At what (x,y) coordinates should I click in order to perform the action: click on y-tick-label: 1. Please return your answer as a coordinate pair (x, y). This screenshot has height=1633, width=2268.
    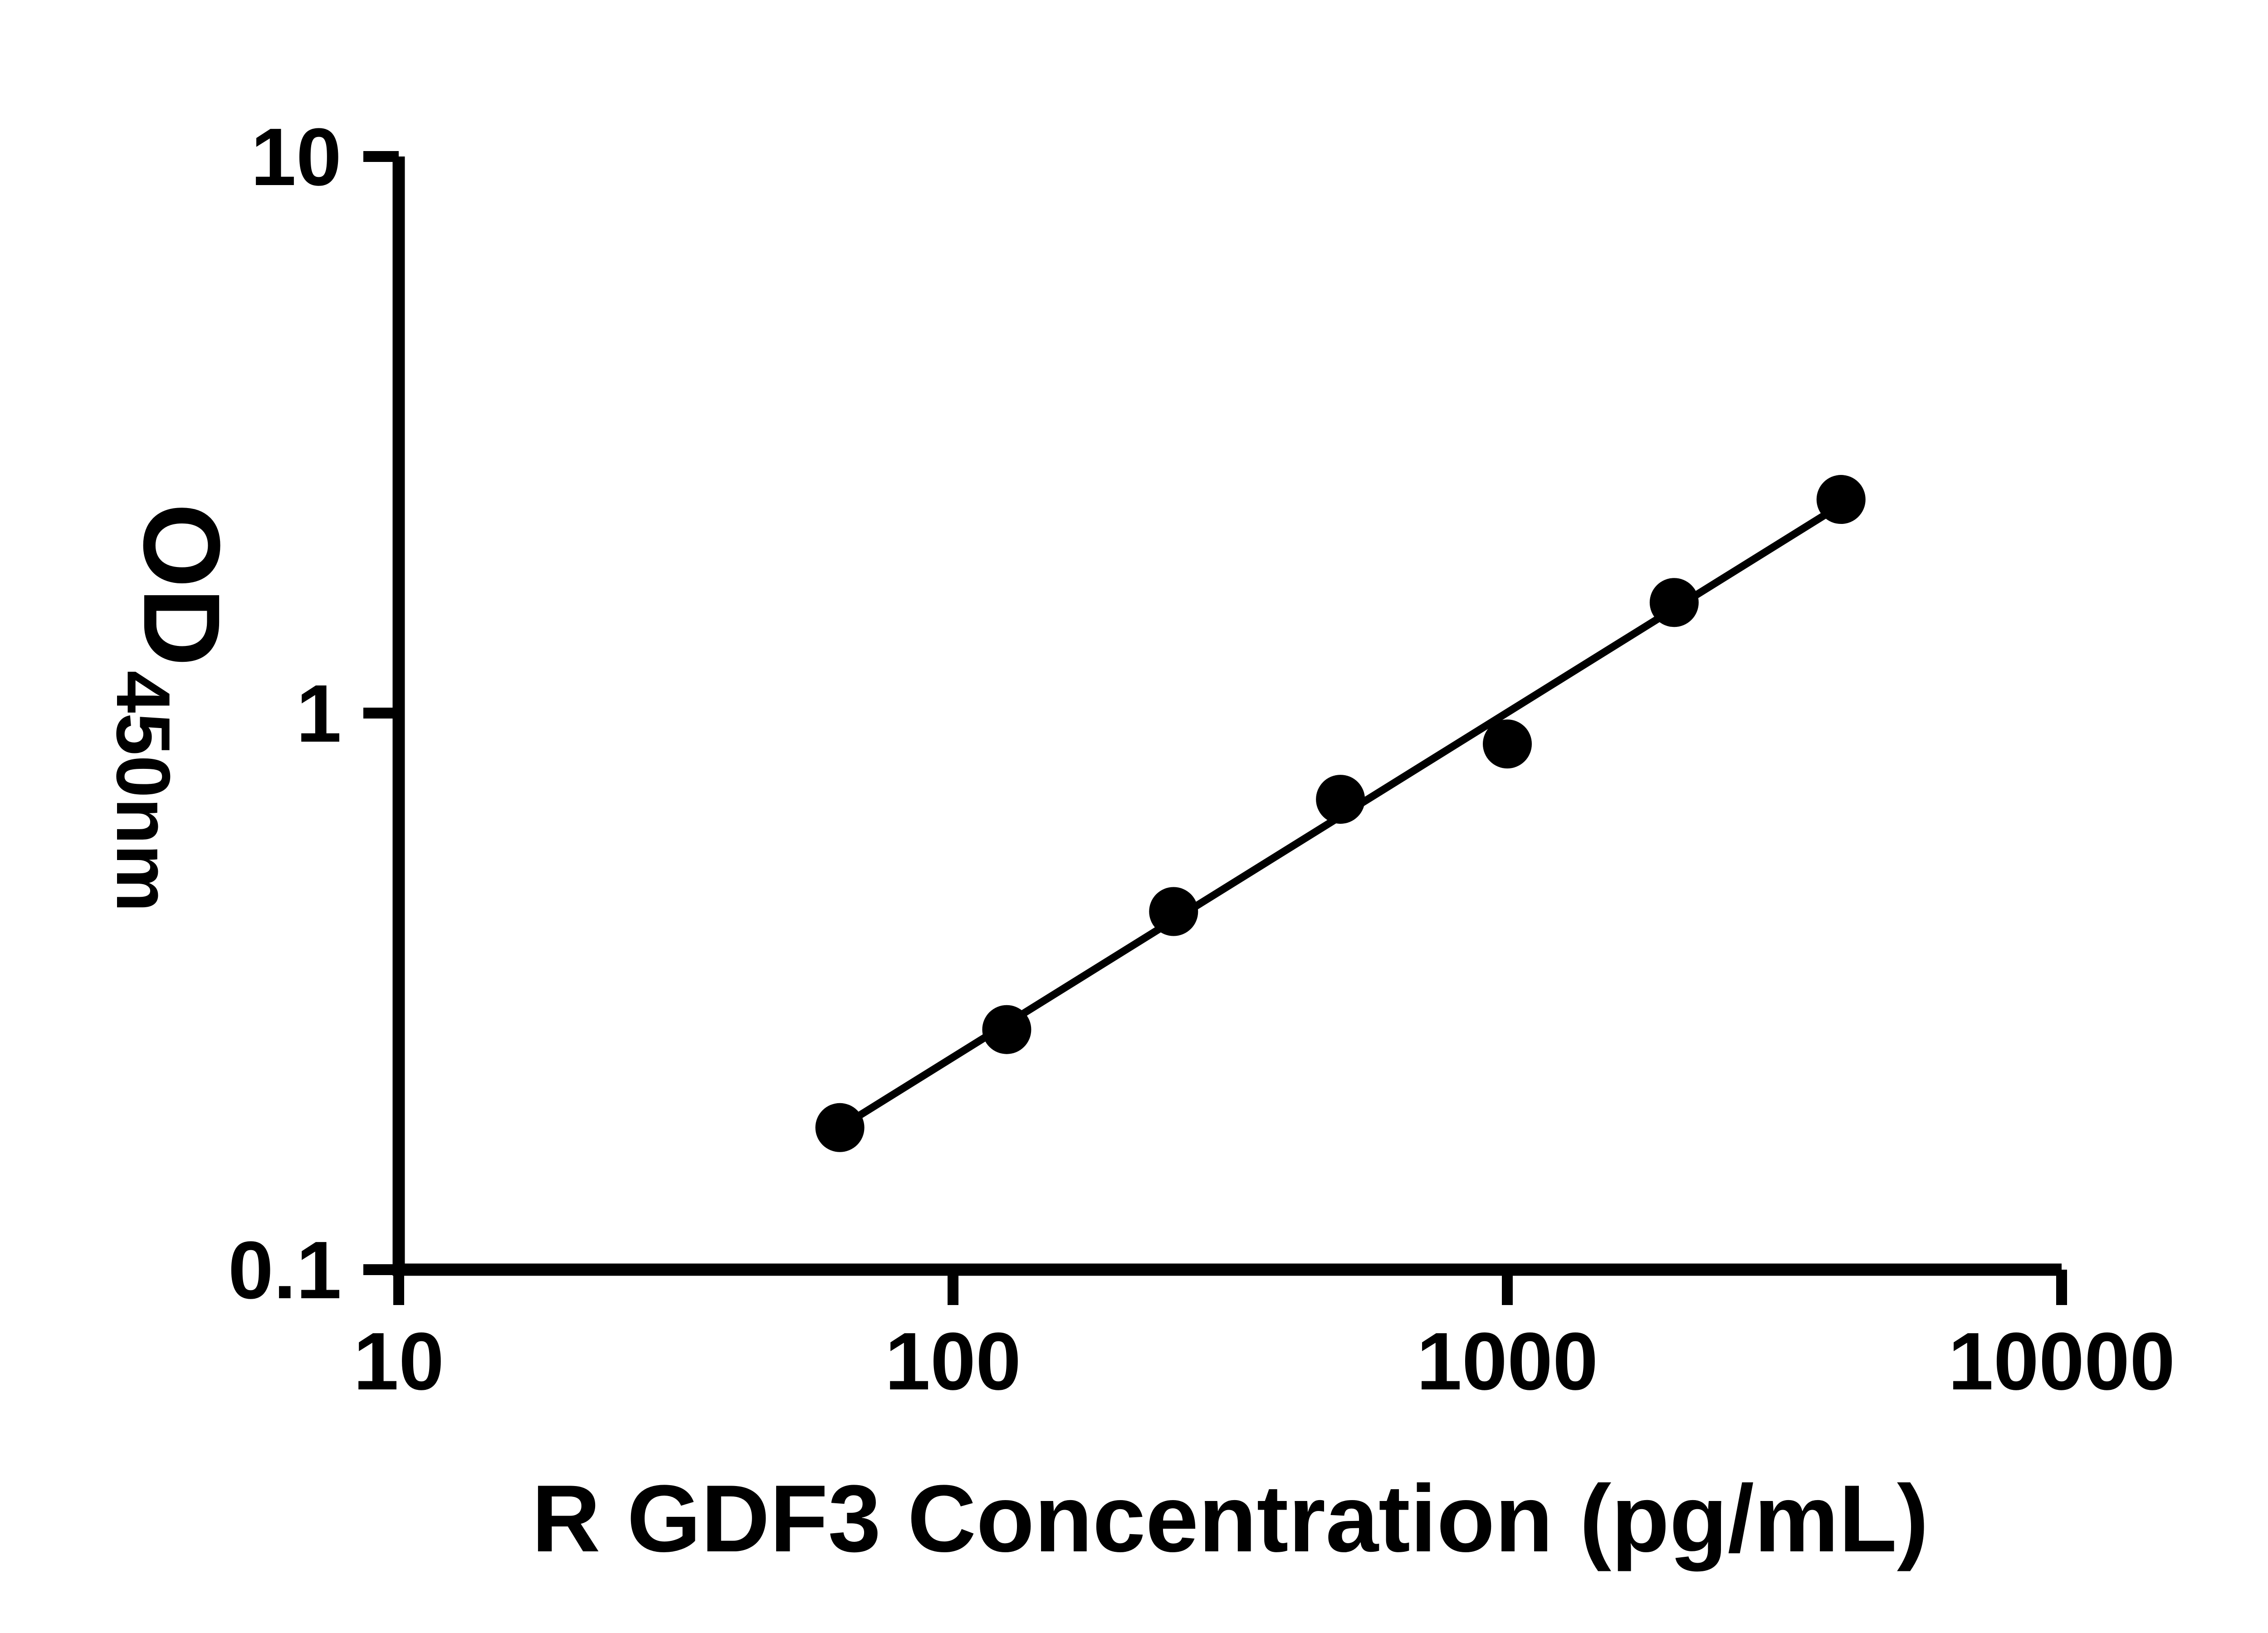
    Looking at the image, I should click on (319, 713).